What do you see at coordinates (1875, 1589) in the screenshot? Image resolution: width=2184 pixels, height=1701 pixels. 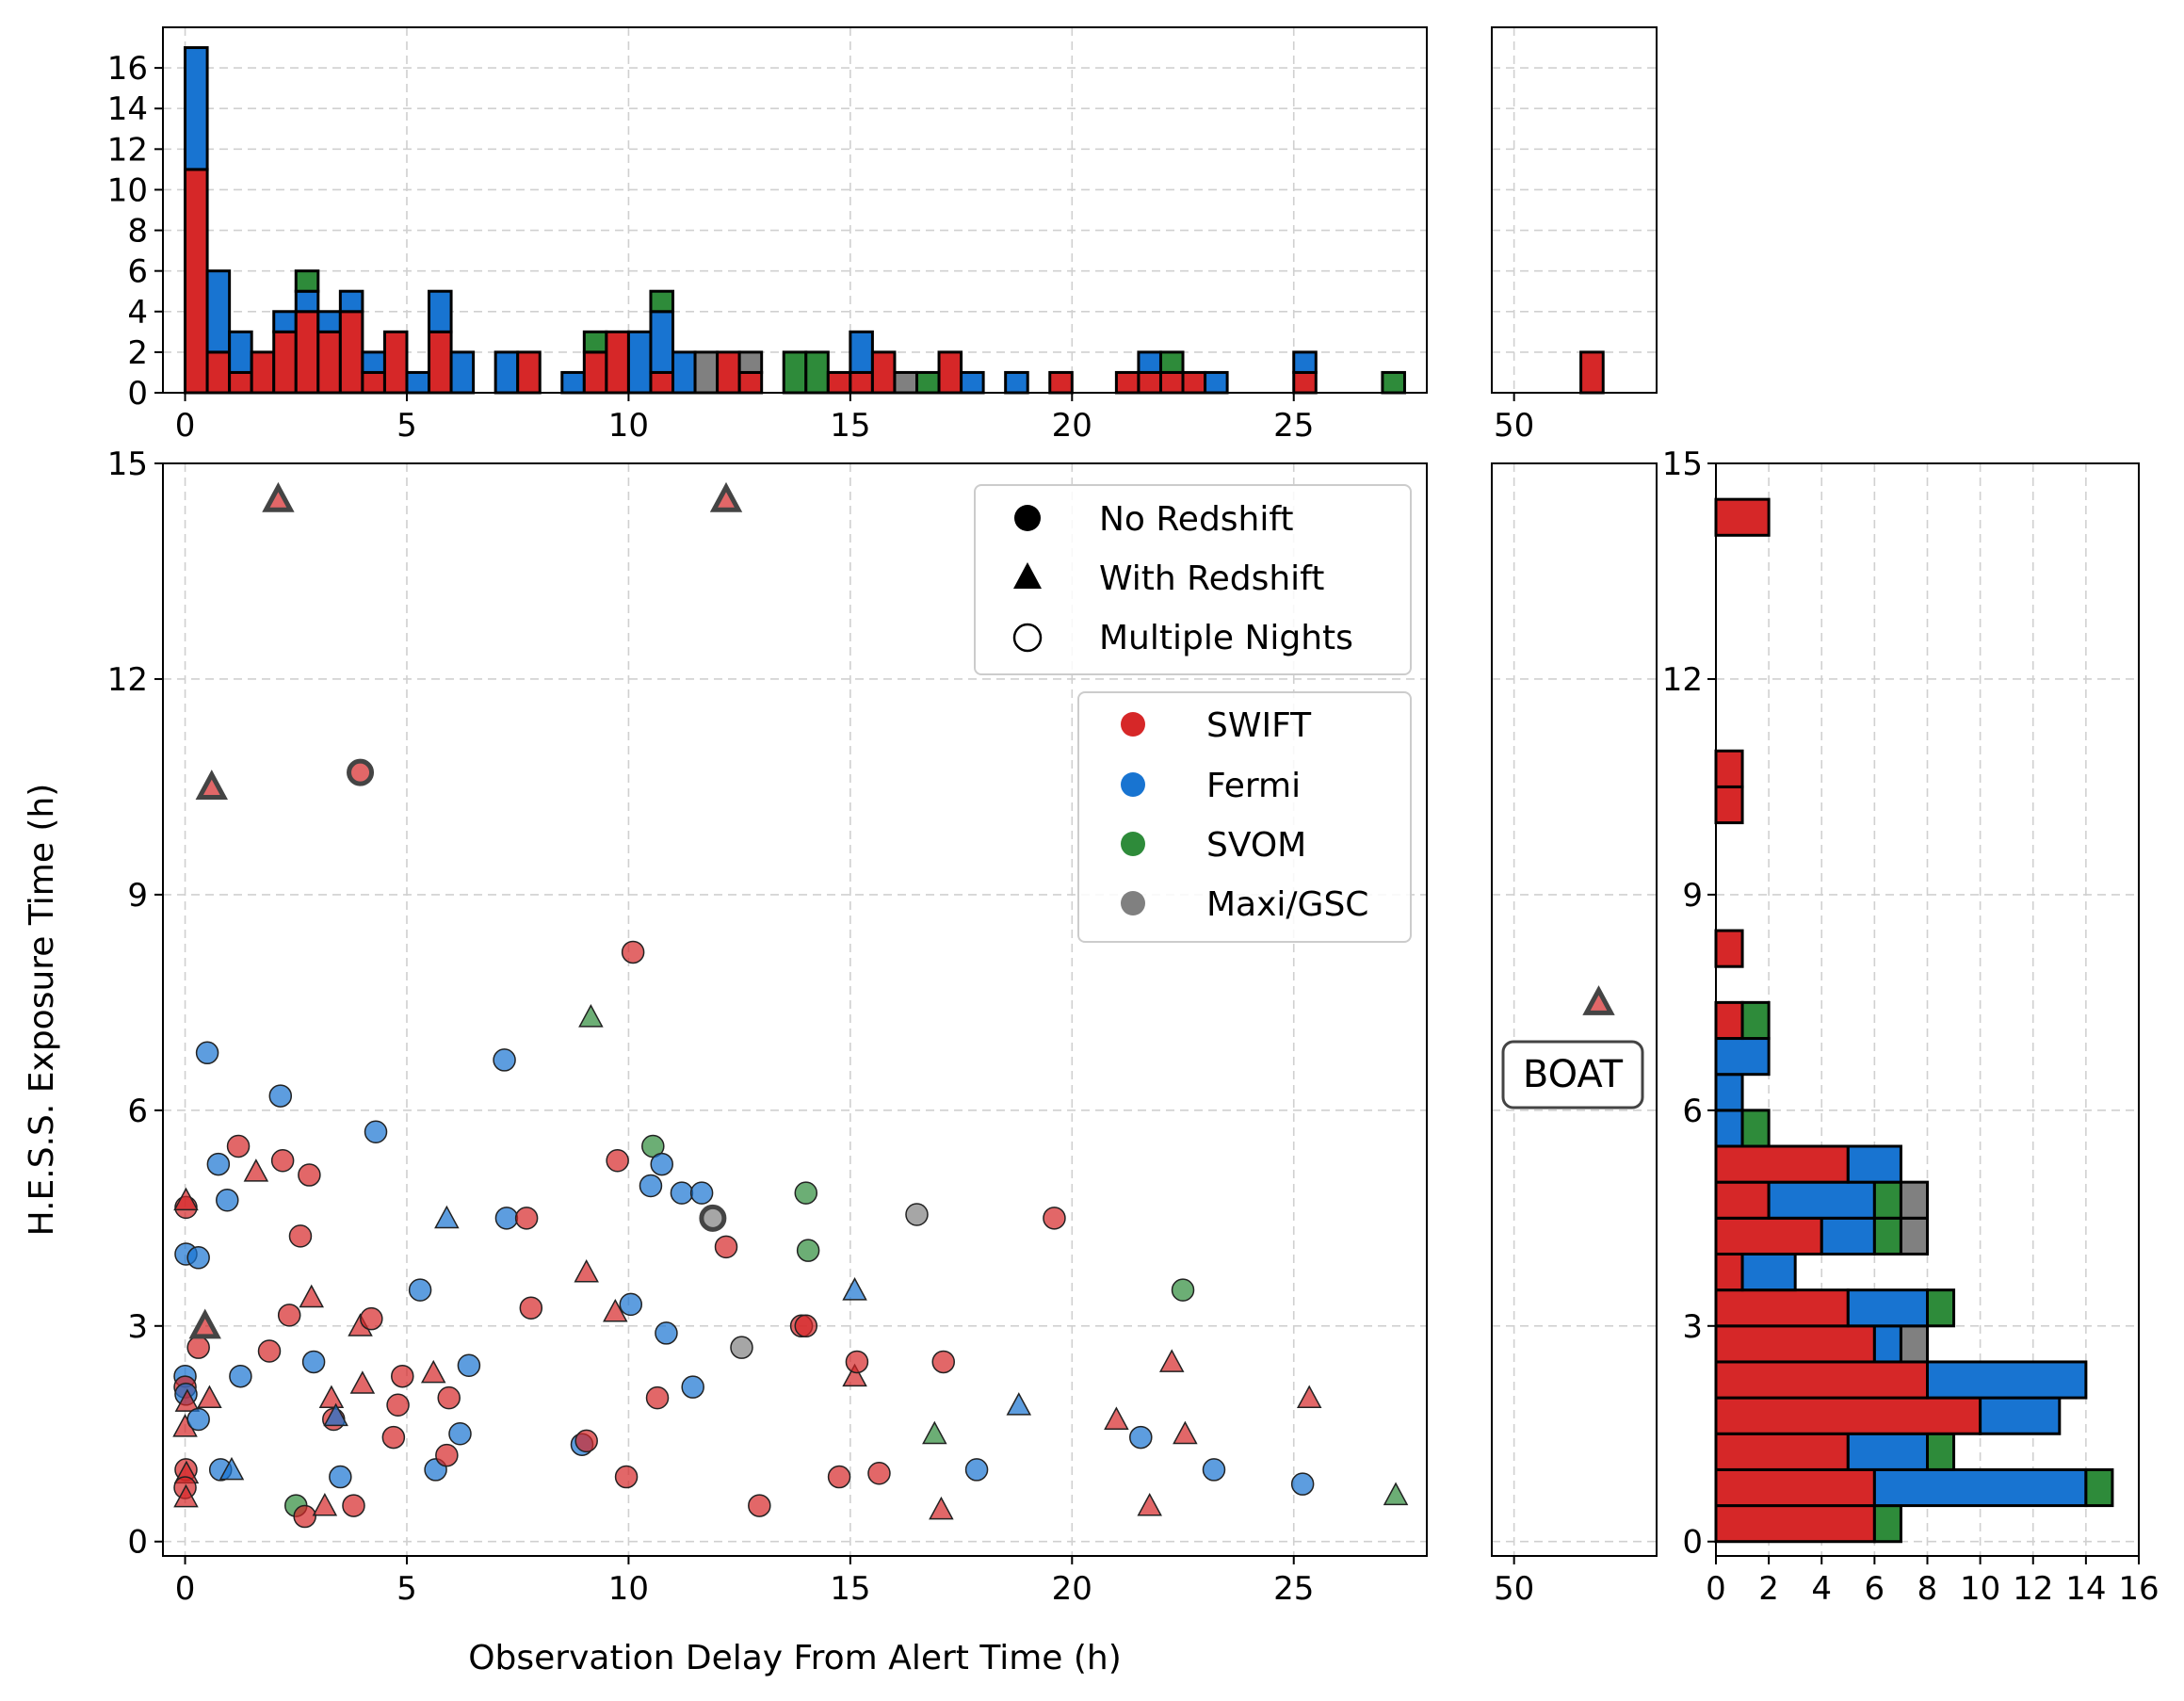 I see `right-x-tick-label: 6` at bounding box center [1875, 1589].